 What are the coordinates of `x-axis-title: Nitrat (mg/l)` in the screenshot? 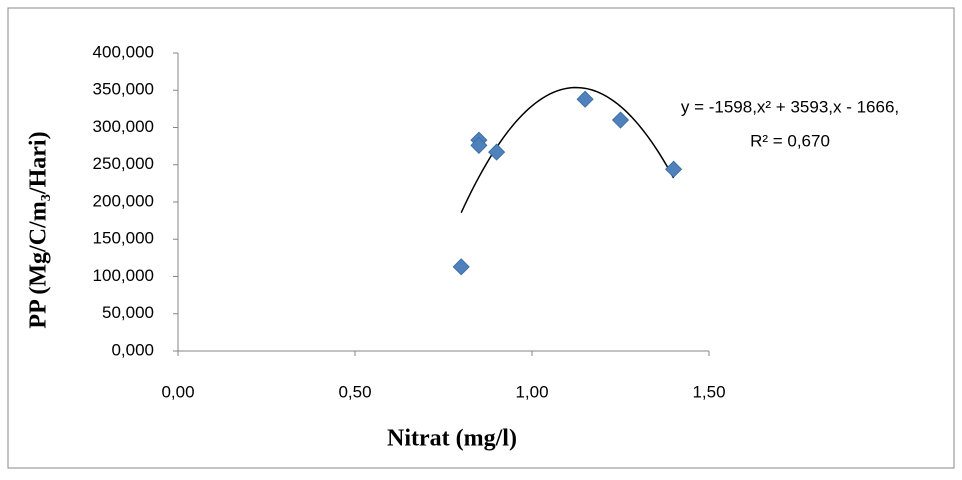 It's located at (452, 439).